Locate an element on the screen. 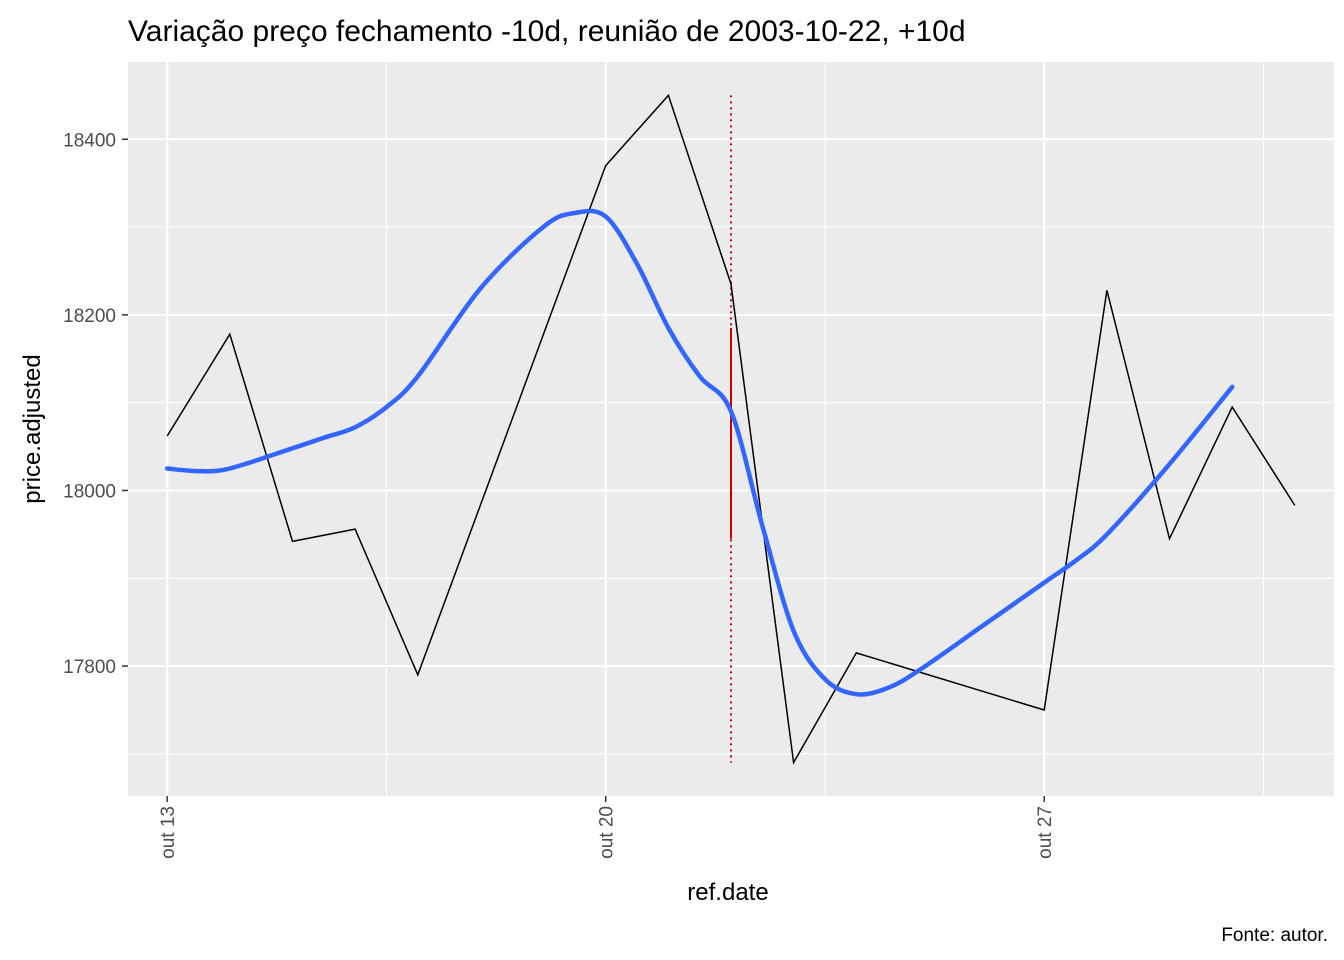 The height and width of the screenshot is (960, 1344). y-axis-title: price.adjusted is located at coordinates (32, 428).